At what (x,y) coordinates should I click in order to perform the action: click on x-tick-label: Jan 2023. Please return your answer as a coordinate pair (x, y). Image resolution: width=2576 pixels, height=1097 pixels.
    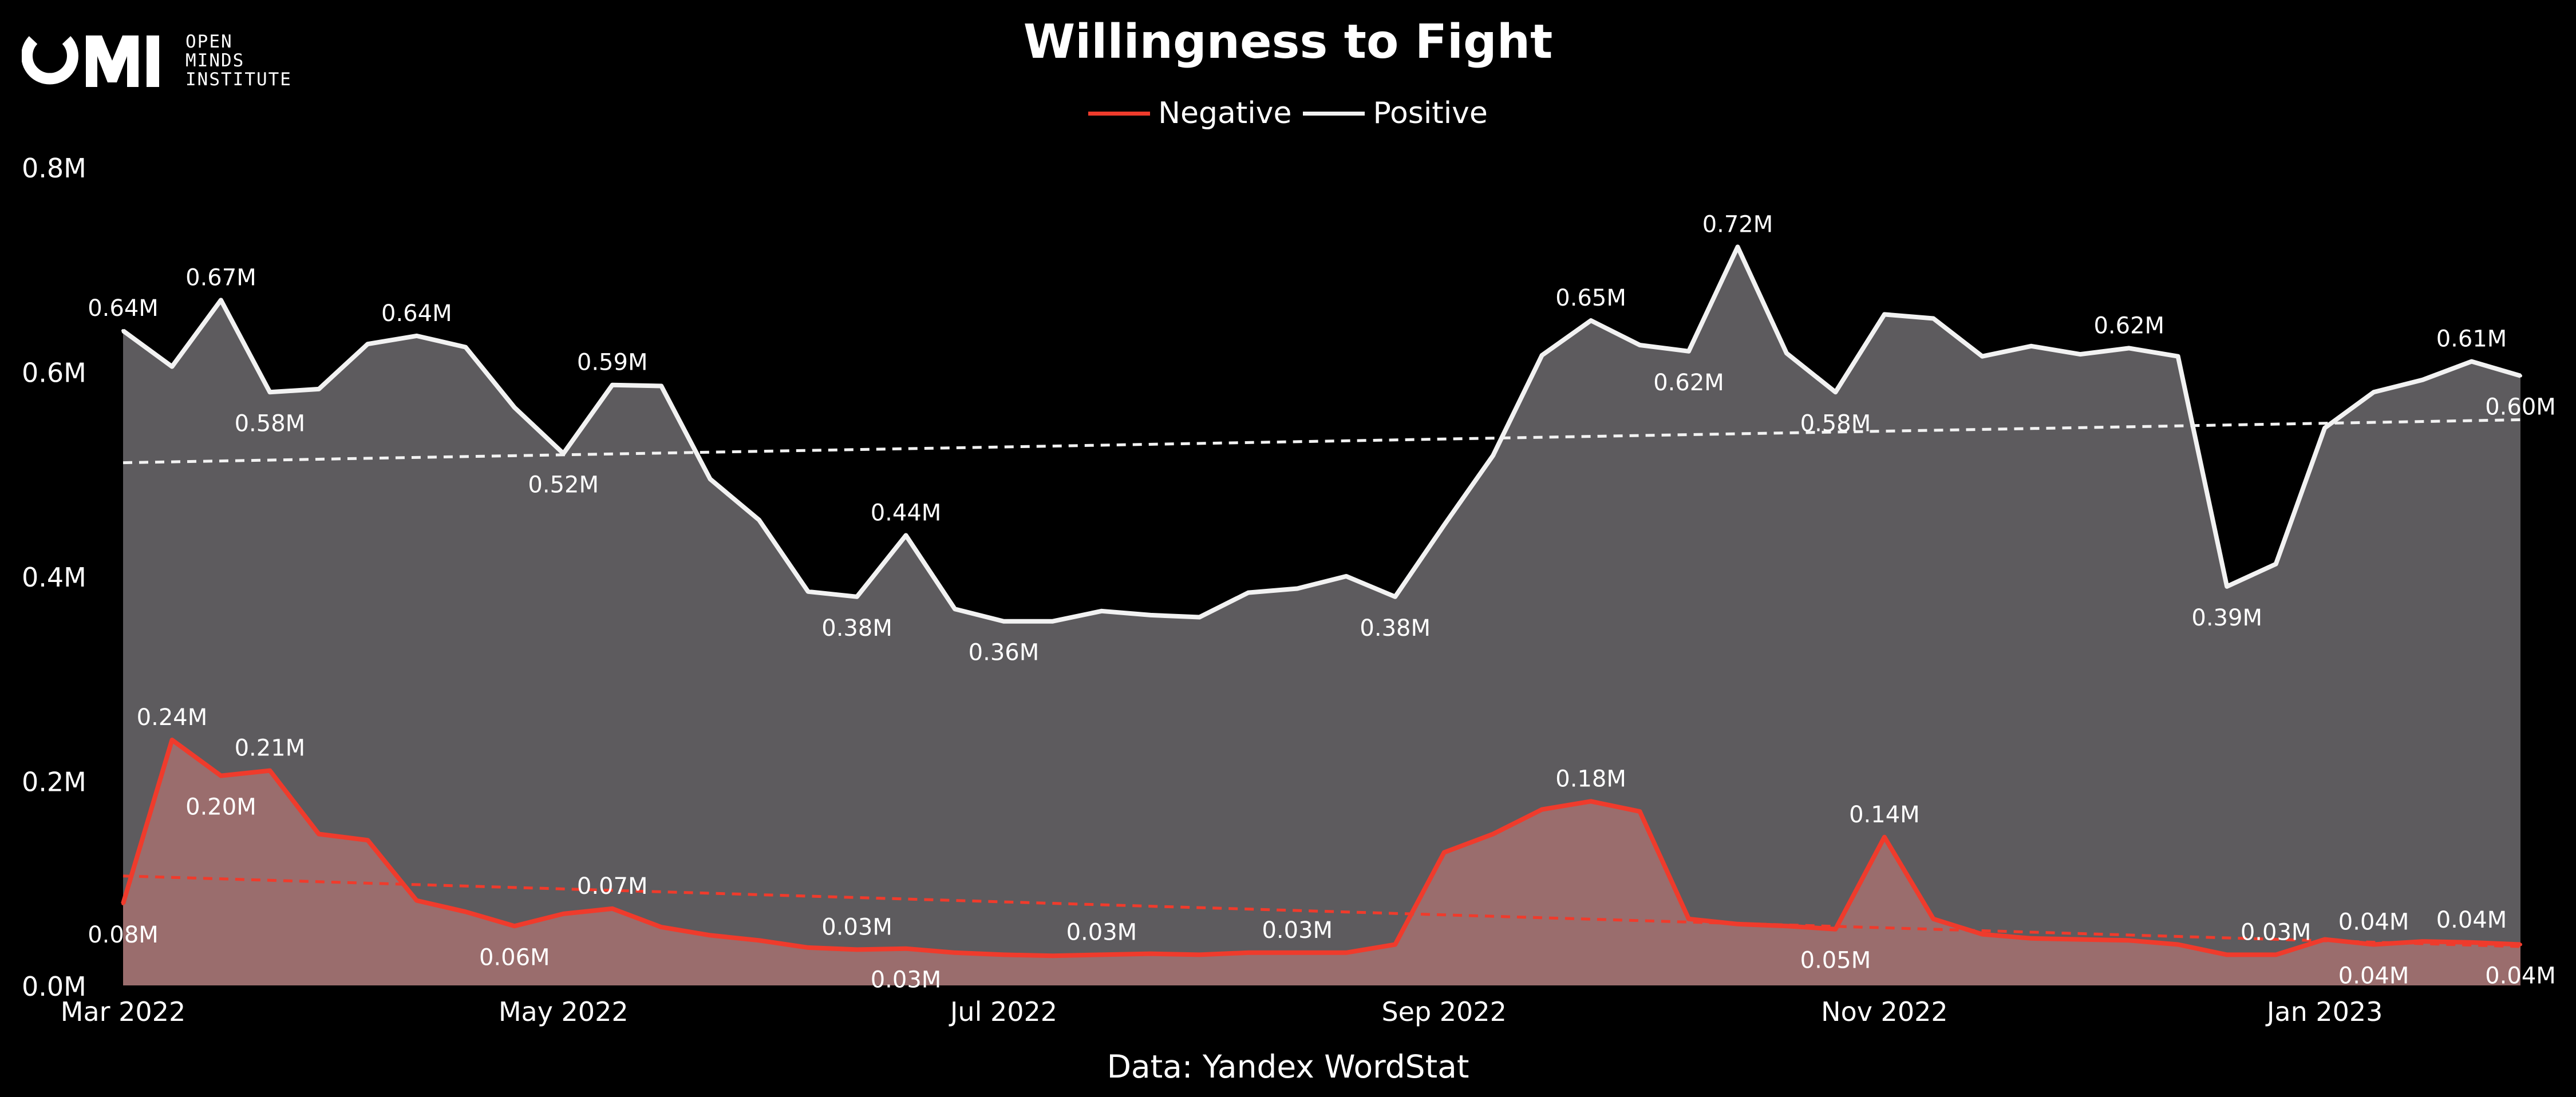
    Looking at the image, I should click on (2324, 1011).